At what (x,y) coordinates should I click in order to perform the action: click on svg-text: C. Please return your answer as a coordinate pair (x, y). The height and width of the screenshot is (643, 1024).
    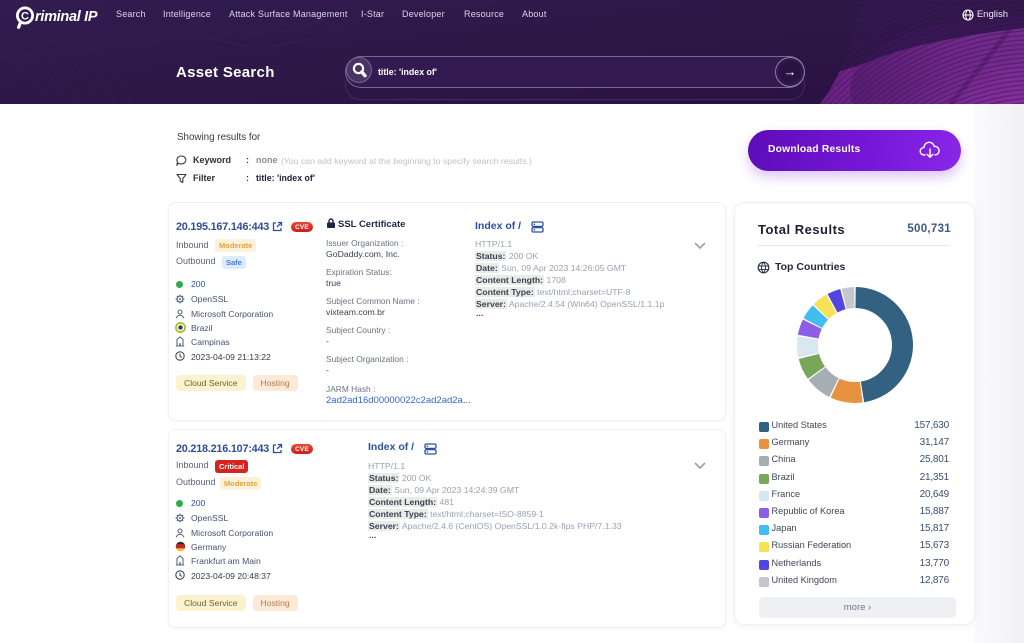
    Looking at the image, I should click on (25, 17).